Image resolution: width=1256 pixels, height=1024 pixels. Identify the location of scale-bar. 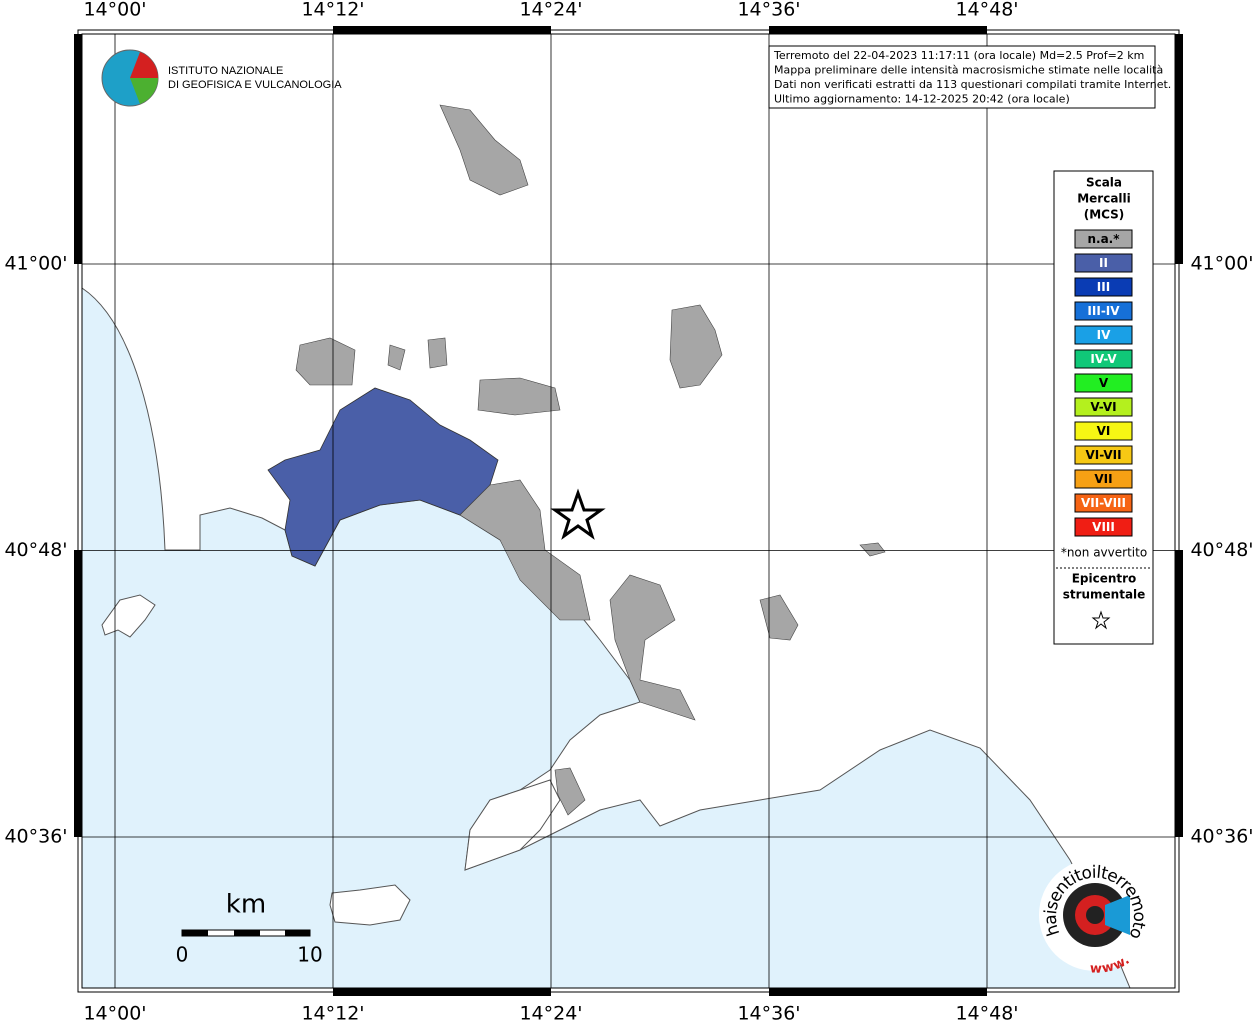
(246, 933).